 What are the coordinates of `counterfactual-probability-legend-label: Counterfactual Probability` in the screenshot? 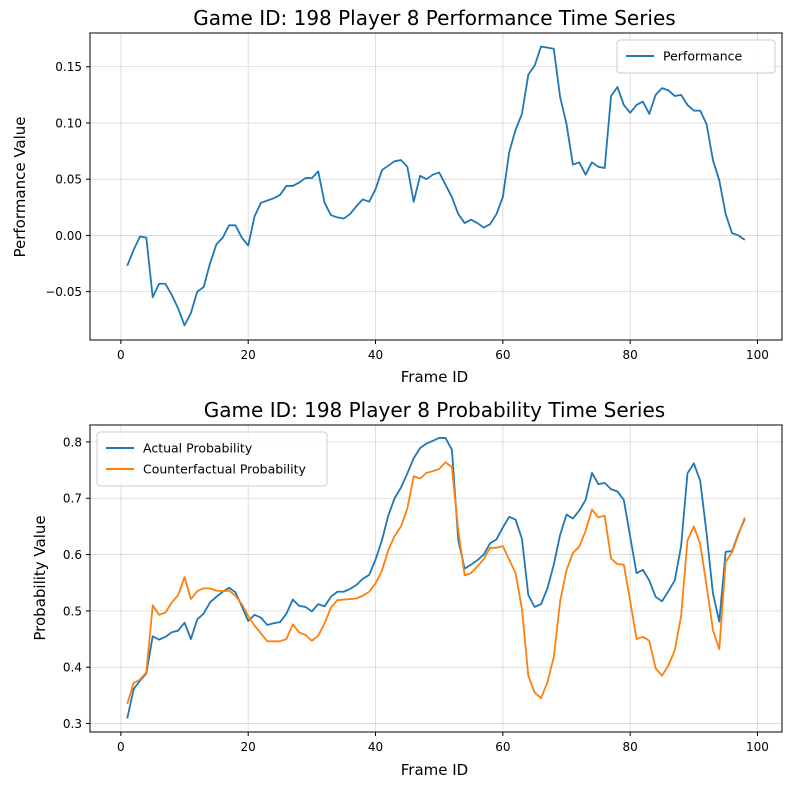 It's located at (224, 469).